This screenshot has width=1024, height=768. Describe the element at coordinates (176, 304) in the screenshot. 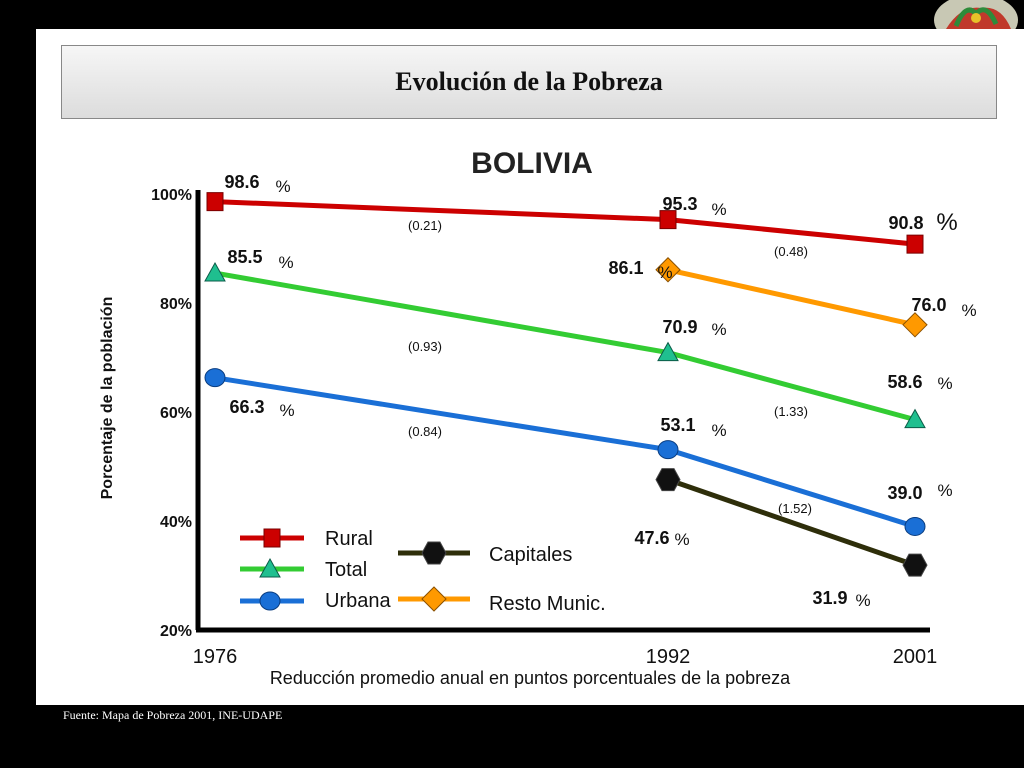

I see `y-tick-label: 80%` at that location.